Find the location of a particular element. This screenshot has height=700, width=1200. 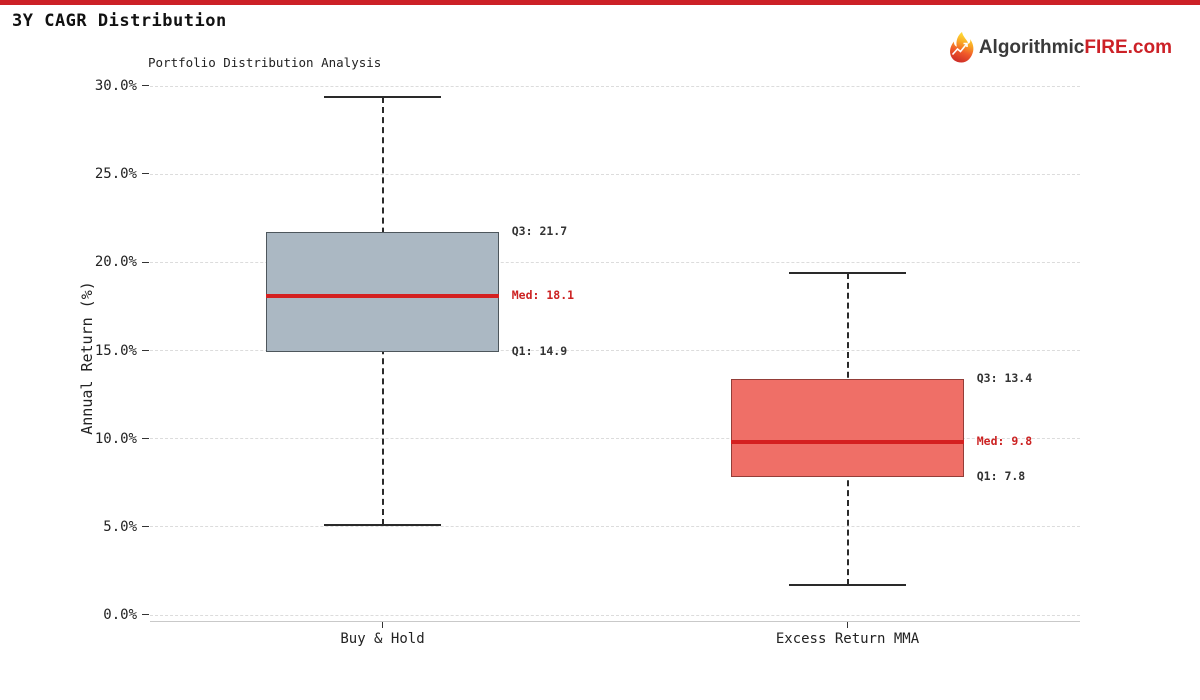

median-annotation: Med: 18.1 is located at coordinates (543, 294).